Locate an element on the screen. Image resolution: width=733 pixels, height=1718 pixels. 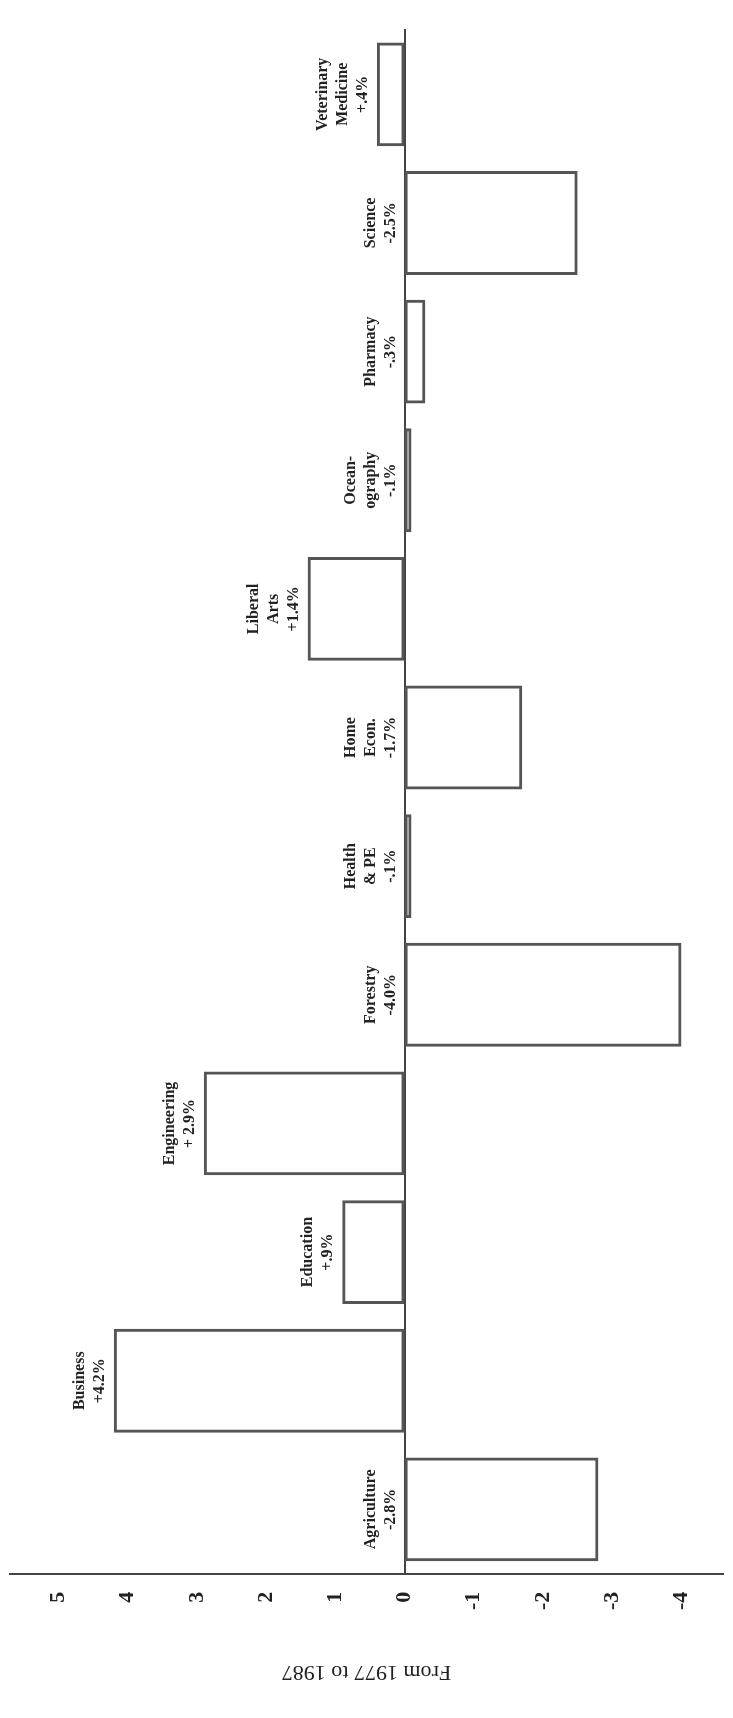
x-tick-label: -1 is located at coordinates (472, 1600).